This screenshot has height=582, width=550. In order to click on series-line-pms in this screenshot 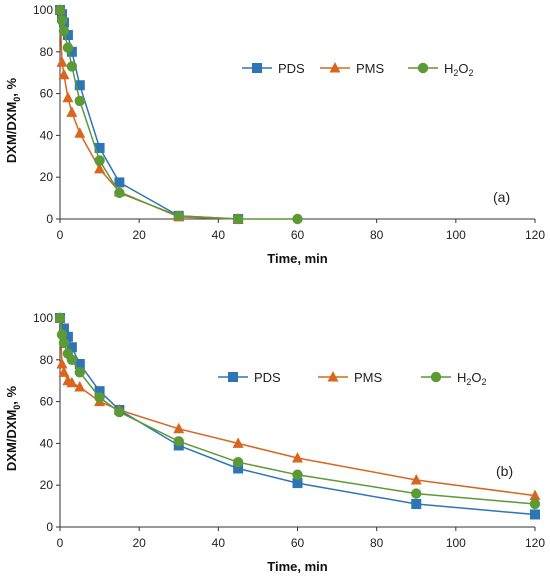, I will do `click(149, 114)`.